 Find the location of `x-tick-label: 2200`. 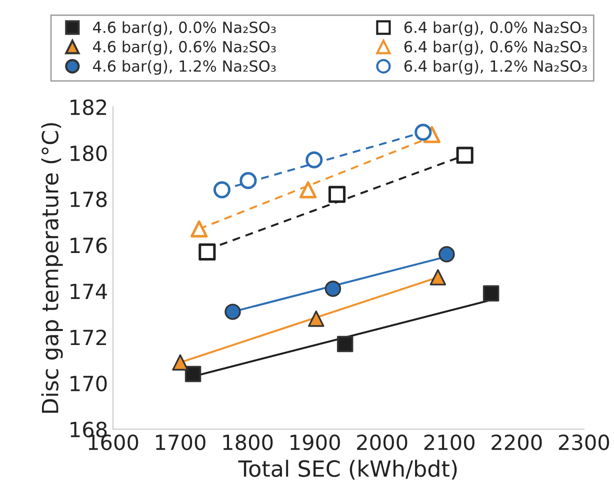

x-tick-label: 2200 is located at coordinates (517, 442).